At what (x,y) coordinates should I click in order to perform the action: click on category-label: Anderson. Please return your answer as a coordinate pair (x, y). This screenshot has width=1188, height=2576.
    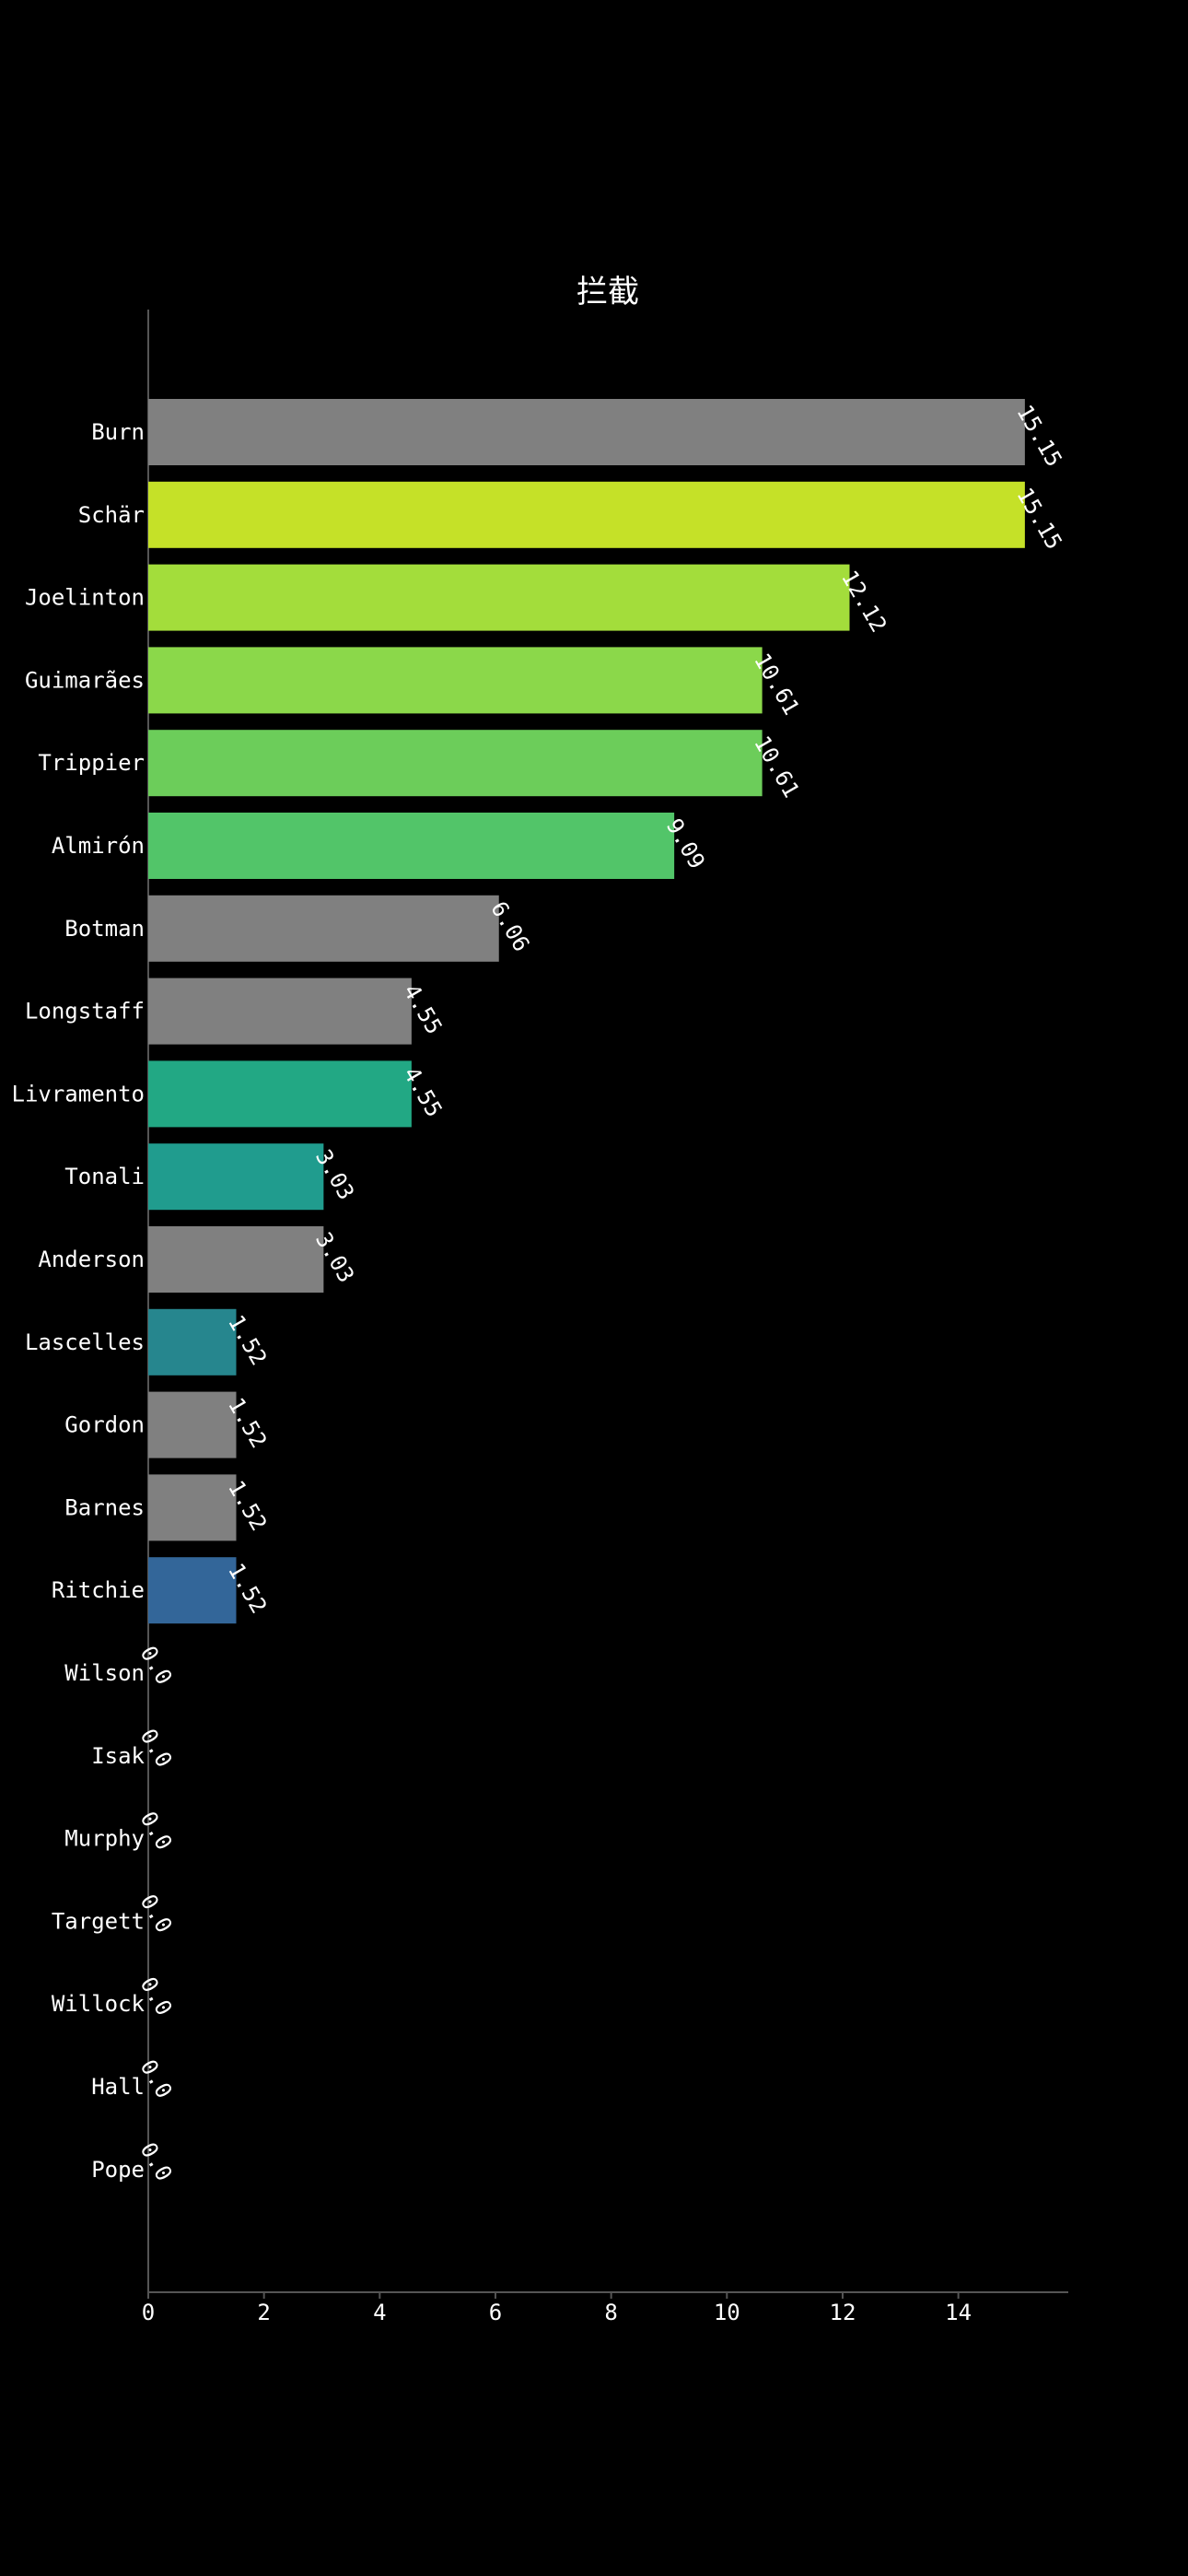
    Looking at the image, I should click on (91, 1259).